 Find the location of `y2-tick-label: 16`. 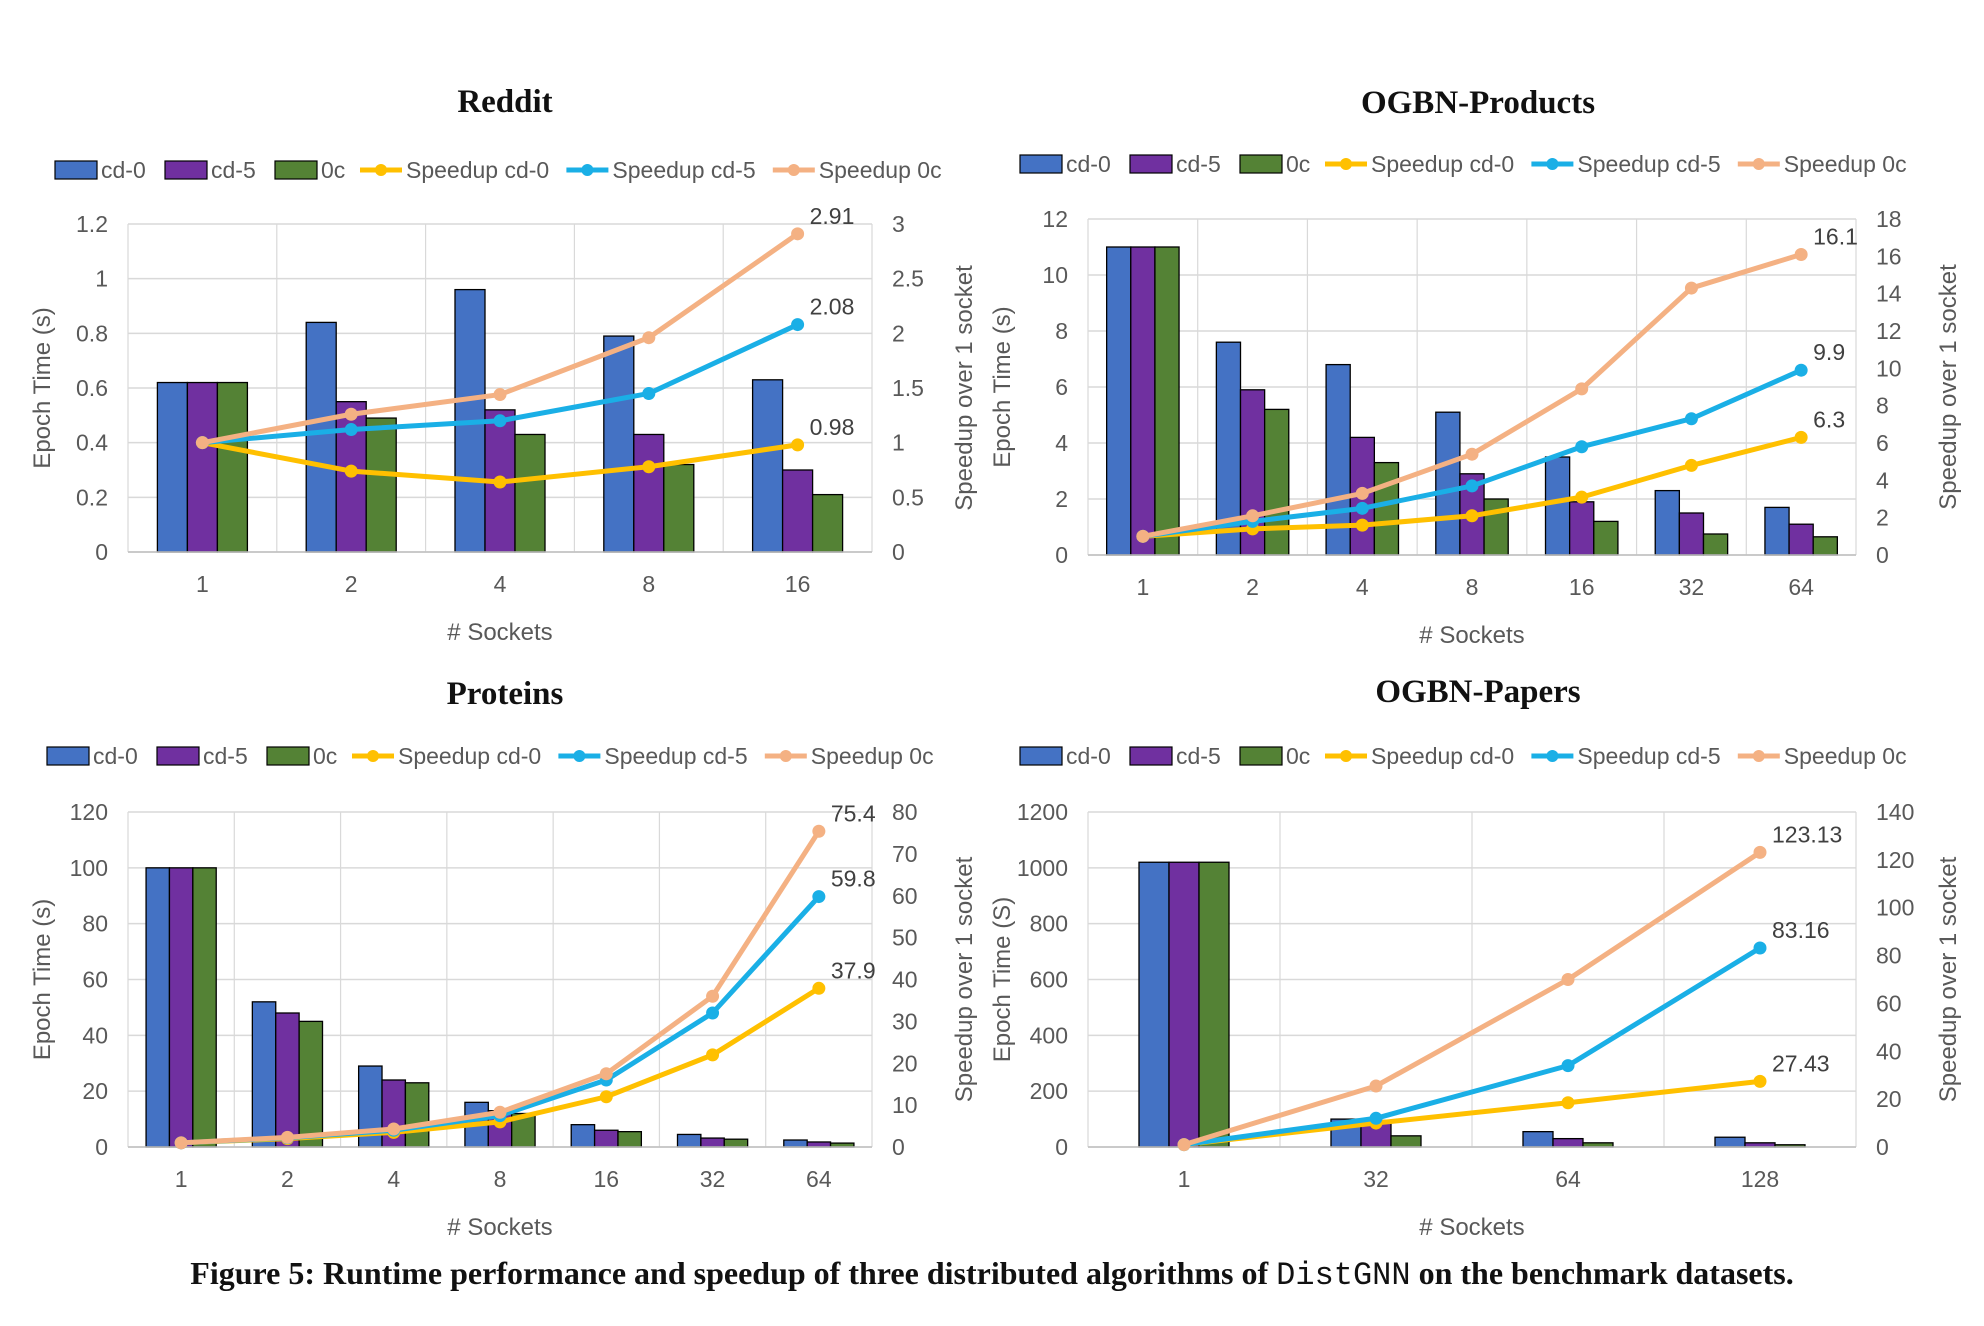

y2-tick-label: 16 is located at coordinates (1889, 256).